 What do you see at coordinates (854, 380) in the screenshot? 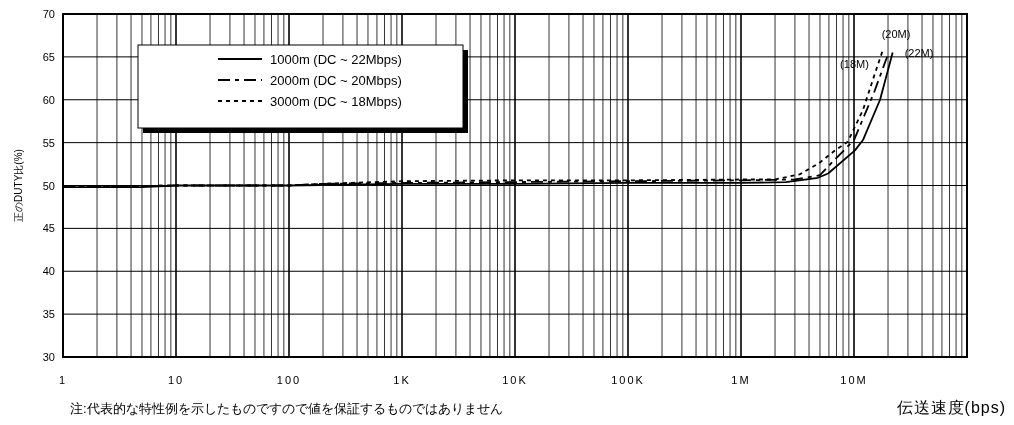
I see `x-tick-label: 10M` at bounding box center [854, 380].